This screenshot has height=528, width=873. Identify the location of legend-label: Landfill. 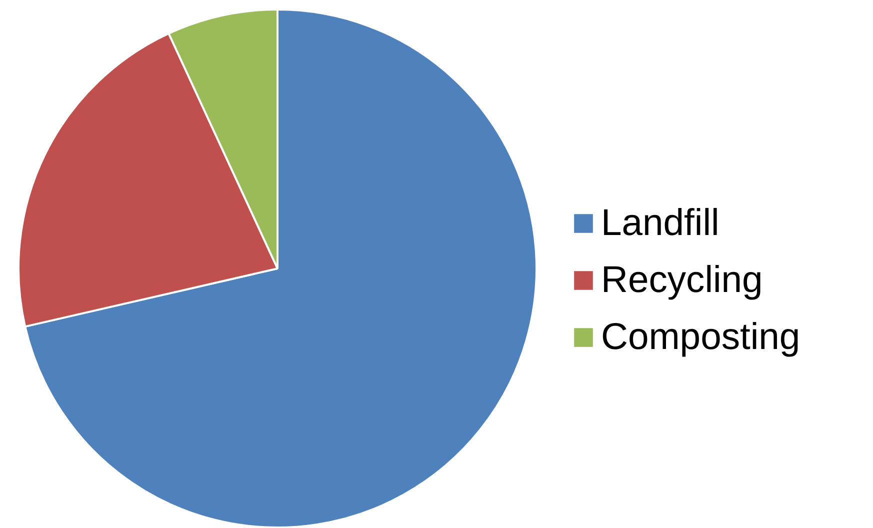
(660, 222).